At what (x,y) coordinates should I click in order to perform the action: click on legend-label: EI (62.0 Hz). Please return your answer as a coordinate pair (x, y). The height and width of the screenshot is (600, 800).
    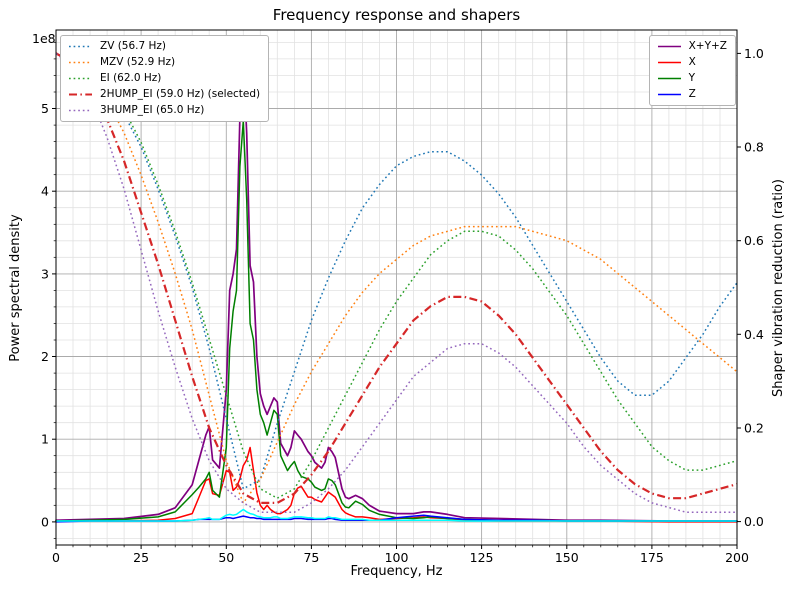
    Looking at the image, I should click on (131, 78).